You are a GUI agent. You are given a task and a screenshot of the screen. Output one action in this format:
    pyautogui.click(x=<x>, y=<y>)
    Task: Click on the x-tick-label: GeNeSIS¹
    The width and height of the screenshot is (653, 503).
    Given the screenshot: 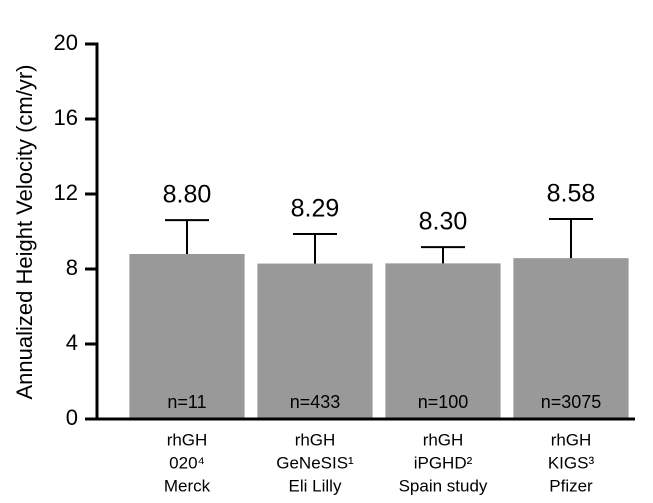 What is the action you would take?
    pyautogui.click(x=315, y=462)
    